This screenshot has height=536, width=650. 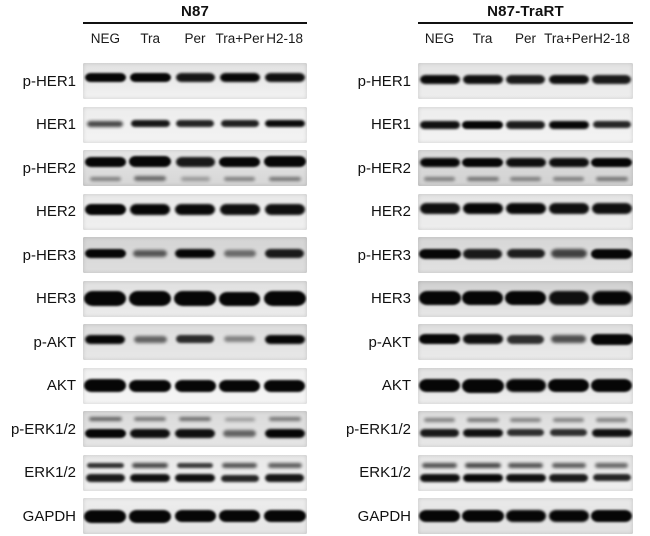 I want to click on panel-header: N87 NEG Tra Per Tra+Per H2-18, so click(x=195, y=24).